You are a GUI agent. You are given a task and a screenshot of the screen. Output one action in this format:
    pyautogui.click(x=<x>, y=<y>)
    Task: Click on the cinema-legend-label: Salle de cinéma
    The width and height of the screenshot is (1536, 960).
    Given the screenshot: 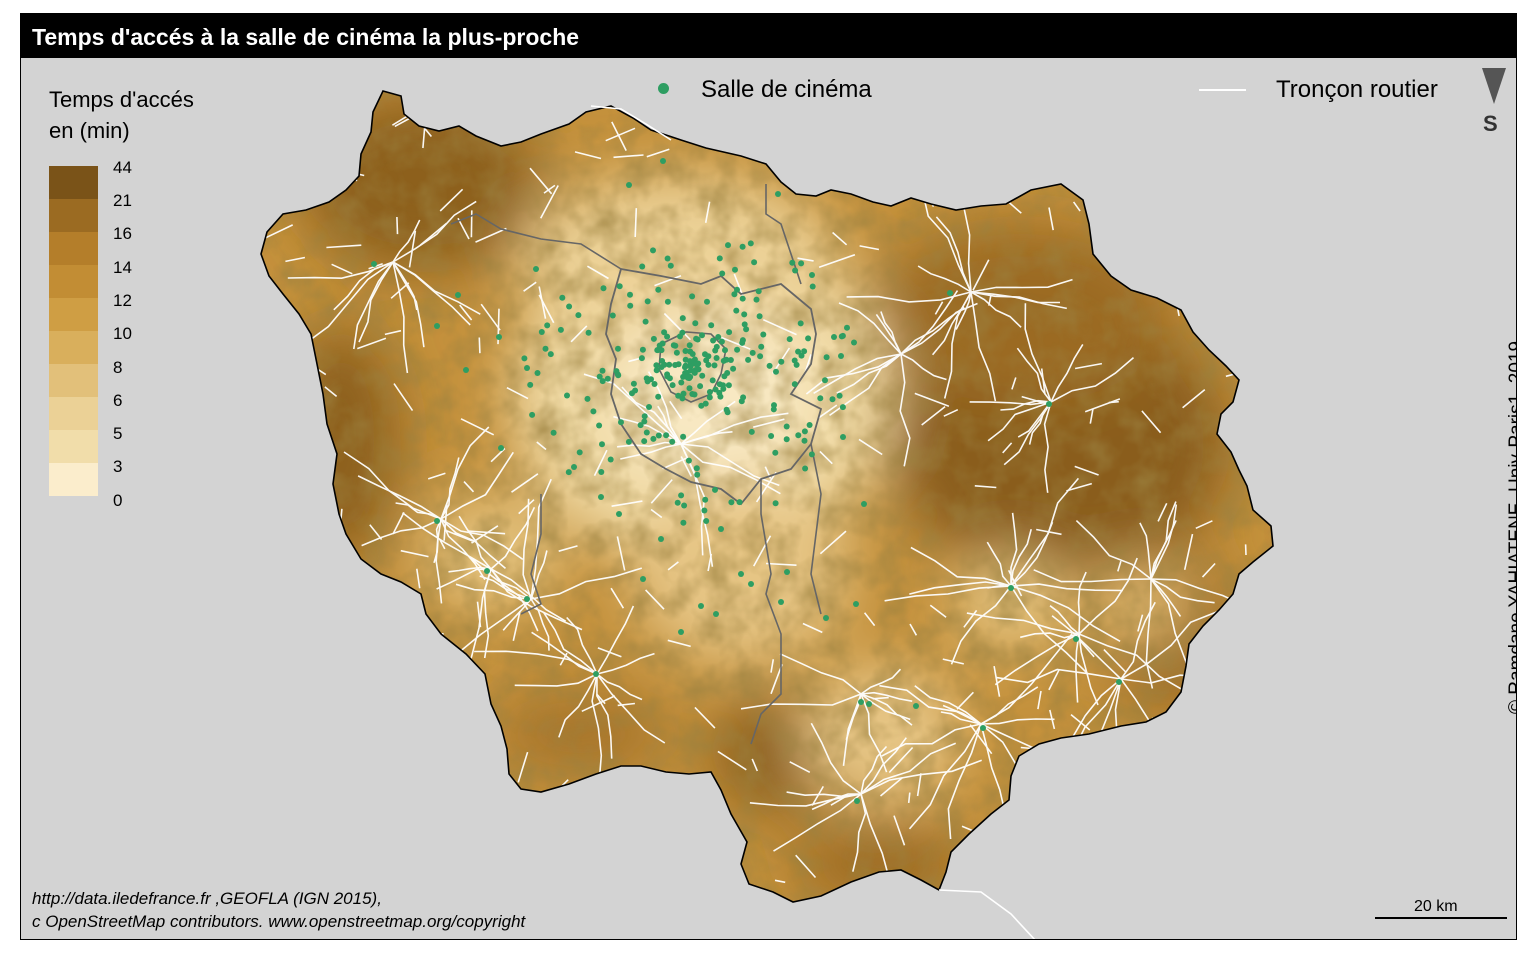 What is the action you would take?
    pyautogui.click(x=786, y=89)
    